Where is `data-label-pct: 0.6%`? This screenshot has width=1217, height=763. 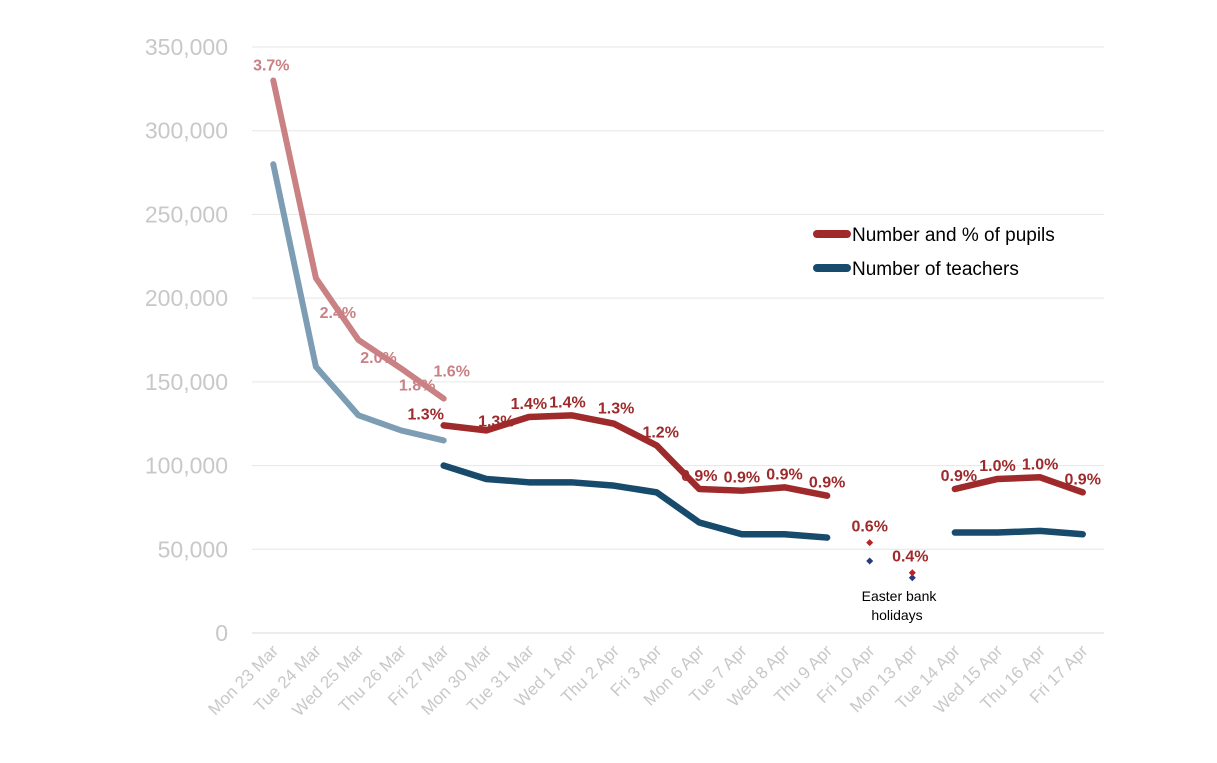 data-label-pct: 0.6% is located at coordinates (869, 527).